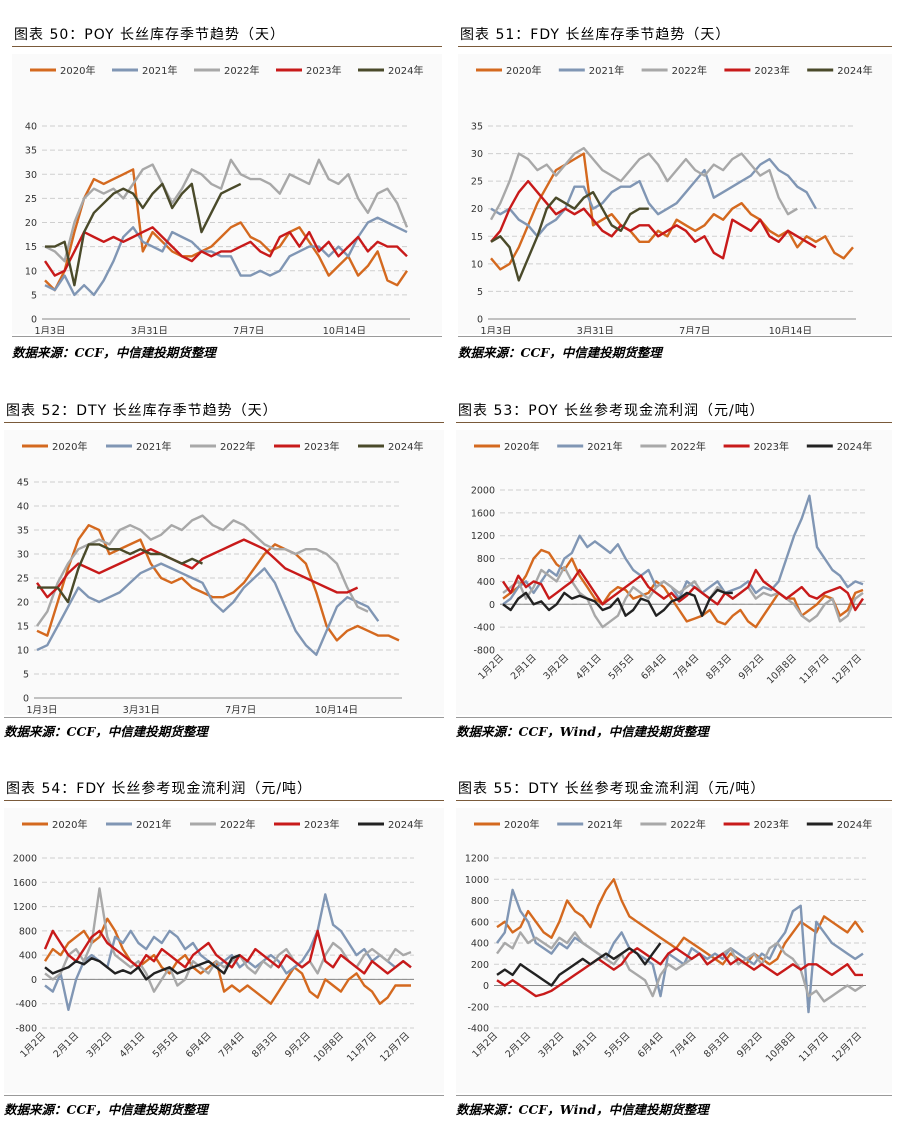 The image size is (897, 1147). What do you see at coordinates (477, 264) in the screenshot?
I see `y-tick-label: 10` at bounding box center [477, 264].